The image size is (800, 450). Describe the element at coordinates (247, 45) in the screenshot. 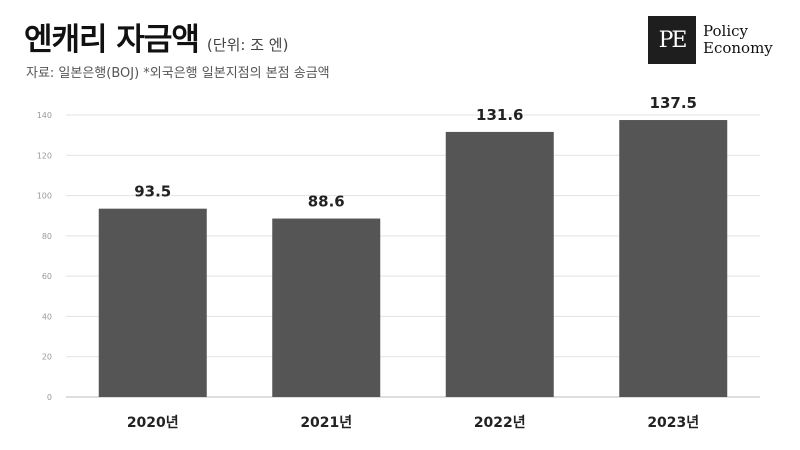

I see `unit-label: (단위: 조 엔)` at that location.